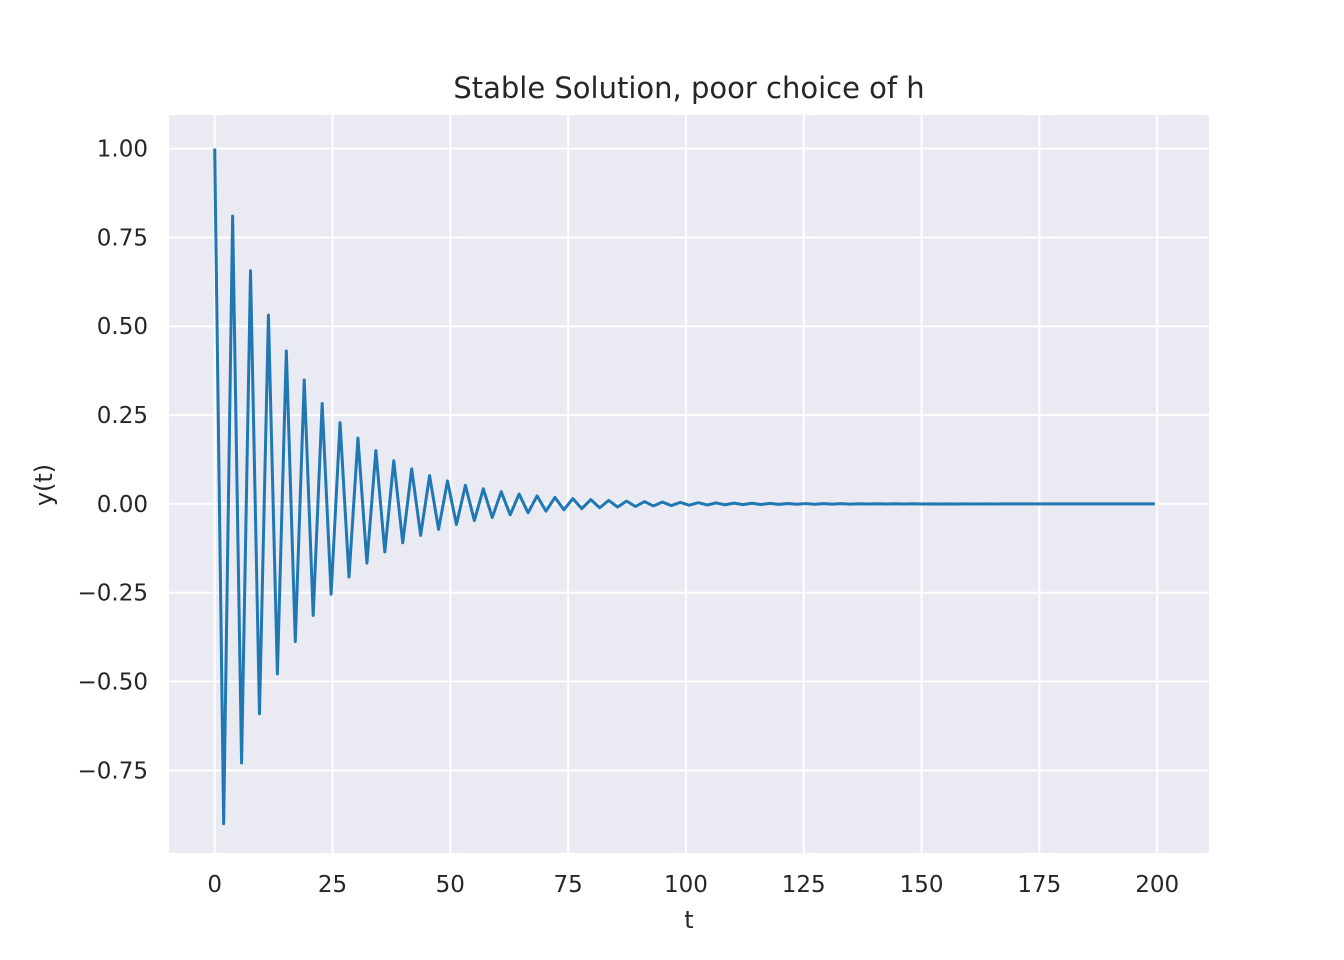 The width and height of the screenshot is (1344, 960). I want to click on y-tick-label: 0.00, so click(122, 505).